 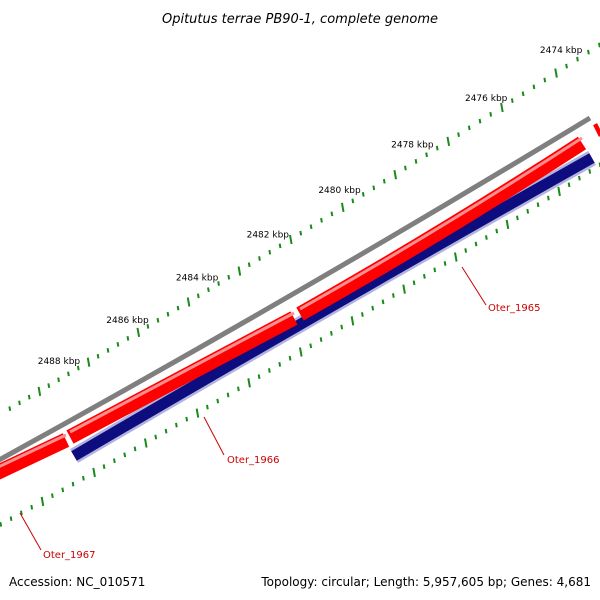 I want to click on gene-forward-upper, so click(x=441, y=228).